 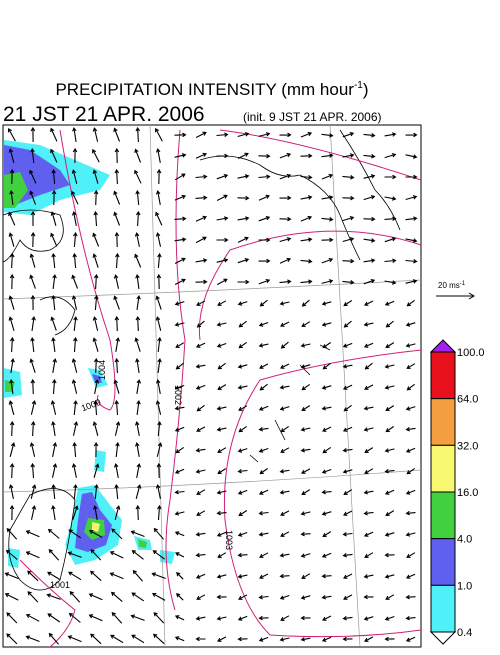 What do you see at coordinates (464, 586) in the screenshot?
I see `colorbar-label: 1.0` at bounding box center [464, 586].